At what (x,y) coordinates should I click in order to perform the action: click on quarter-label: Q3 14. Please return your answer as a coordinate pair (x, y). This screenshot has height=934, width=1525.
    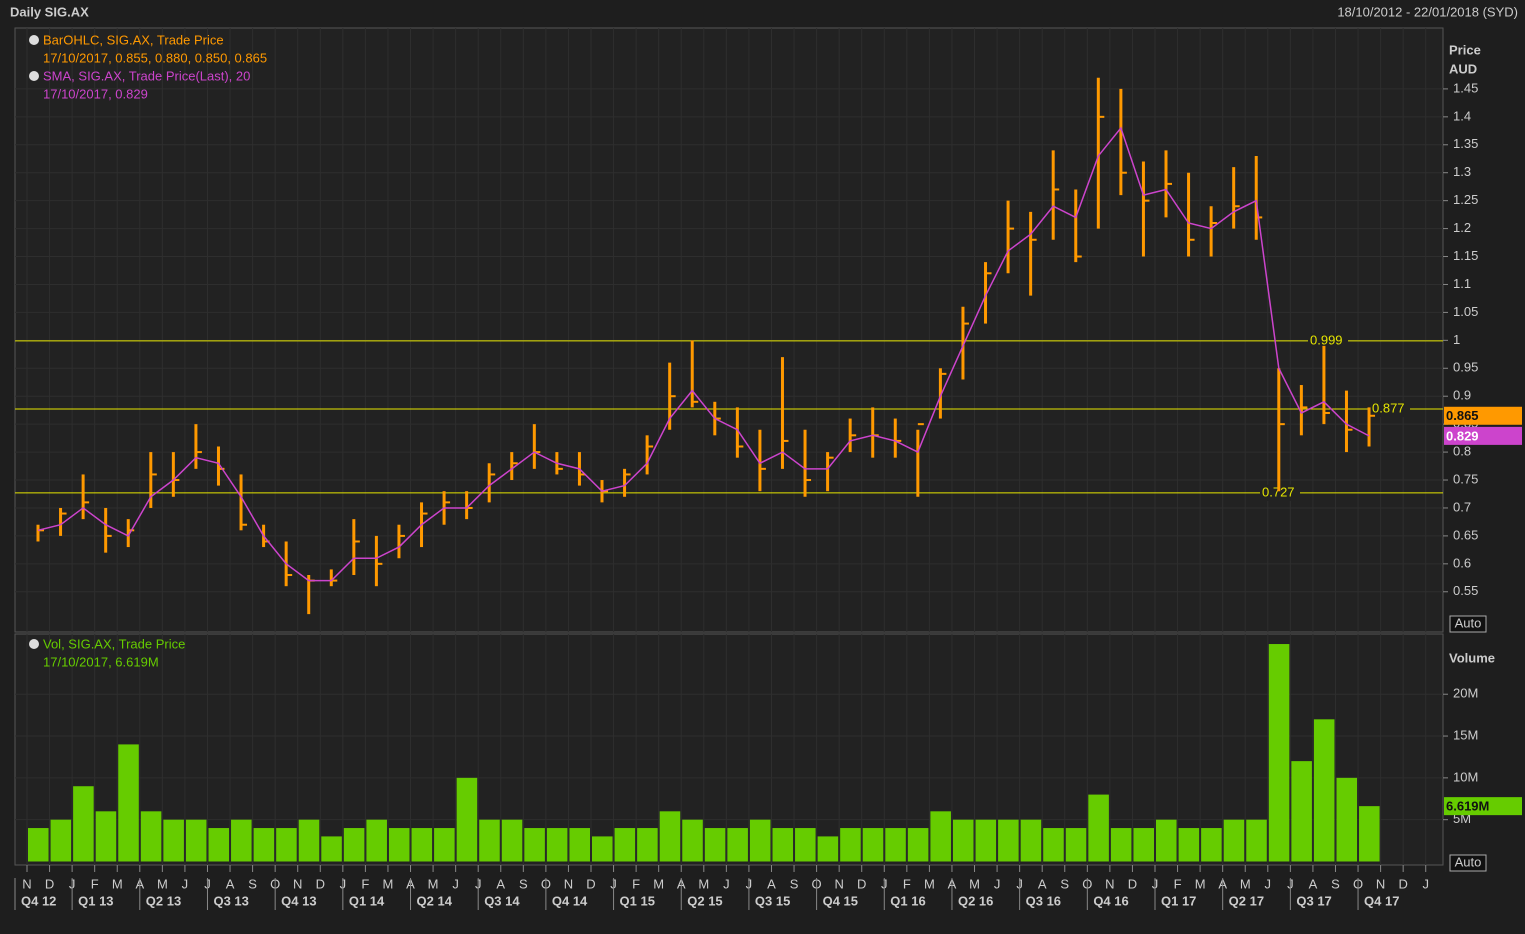
    Looking at the image, I should click on (502, 900).